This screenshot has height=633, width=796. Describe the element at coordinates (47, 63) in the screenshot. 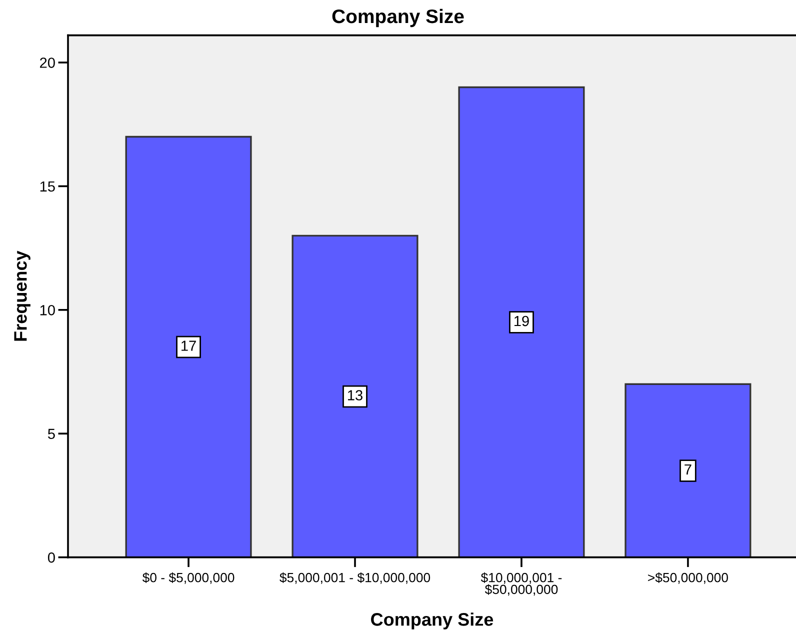

I see `y-tick-label: 20` at that location.